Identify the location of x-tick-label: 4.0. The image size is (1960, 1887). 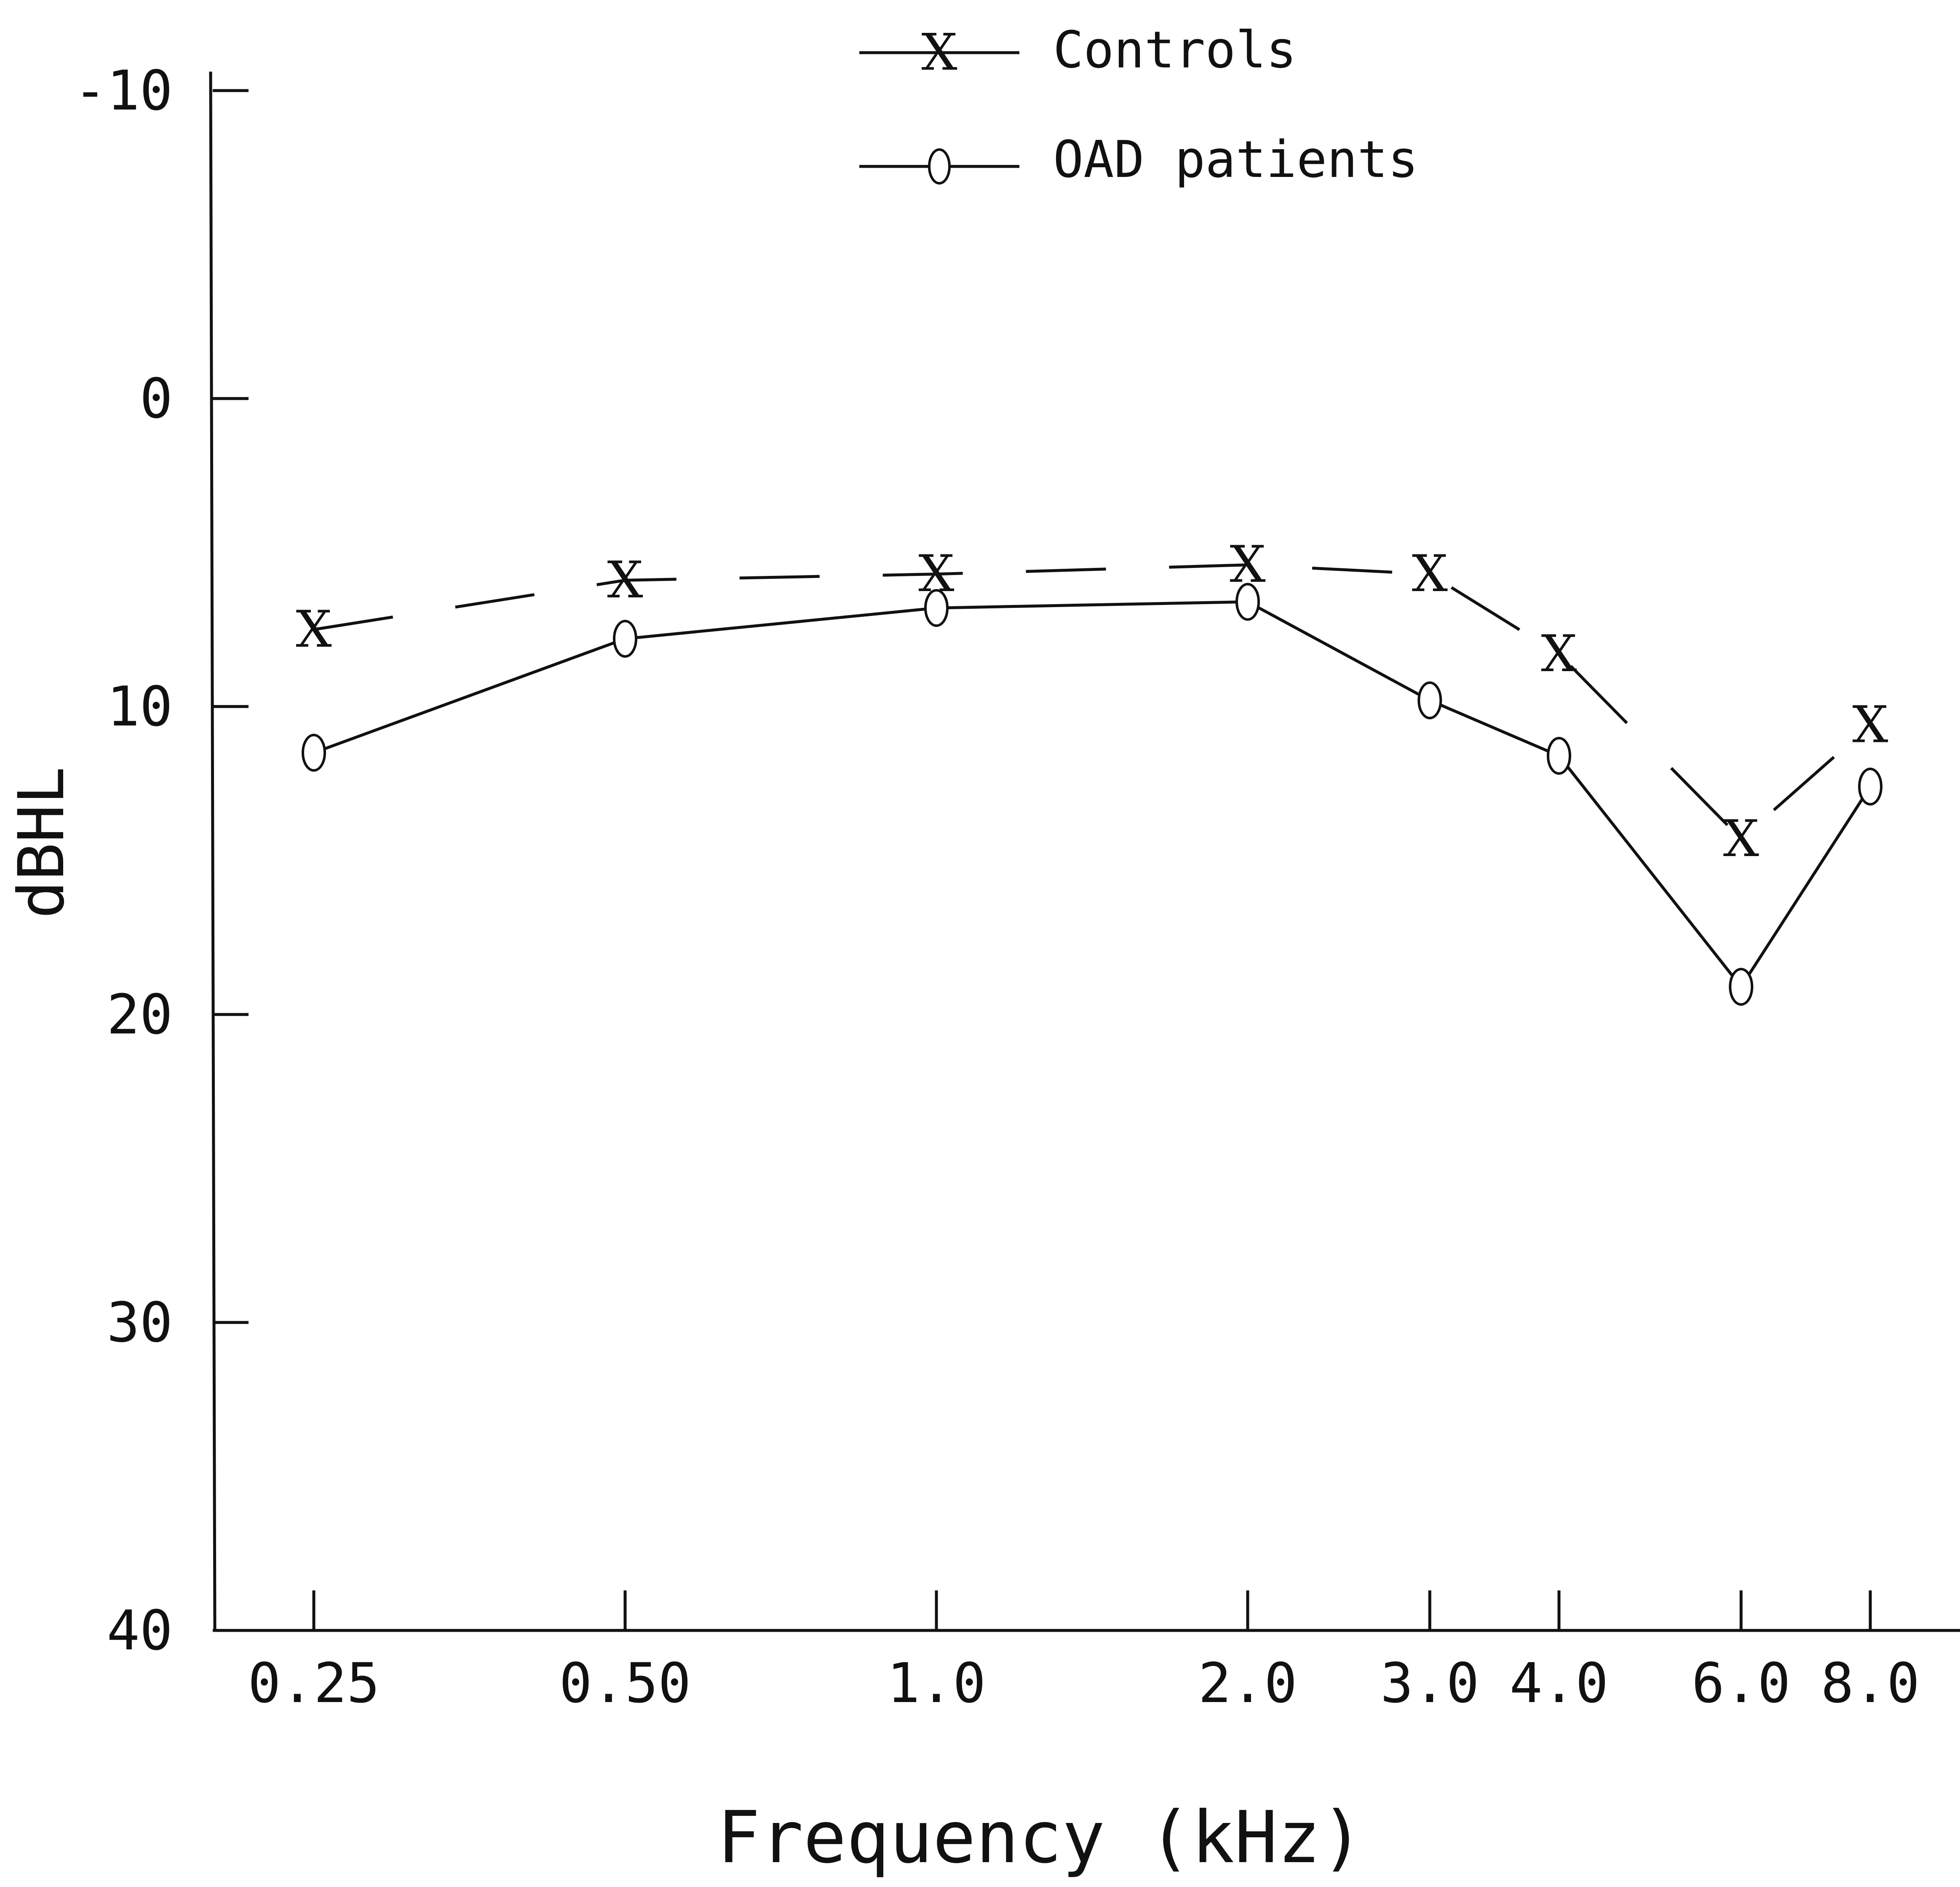
(1559, 1683).